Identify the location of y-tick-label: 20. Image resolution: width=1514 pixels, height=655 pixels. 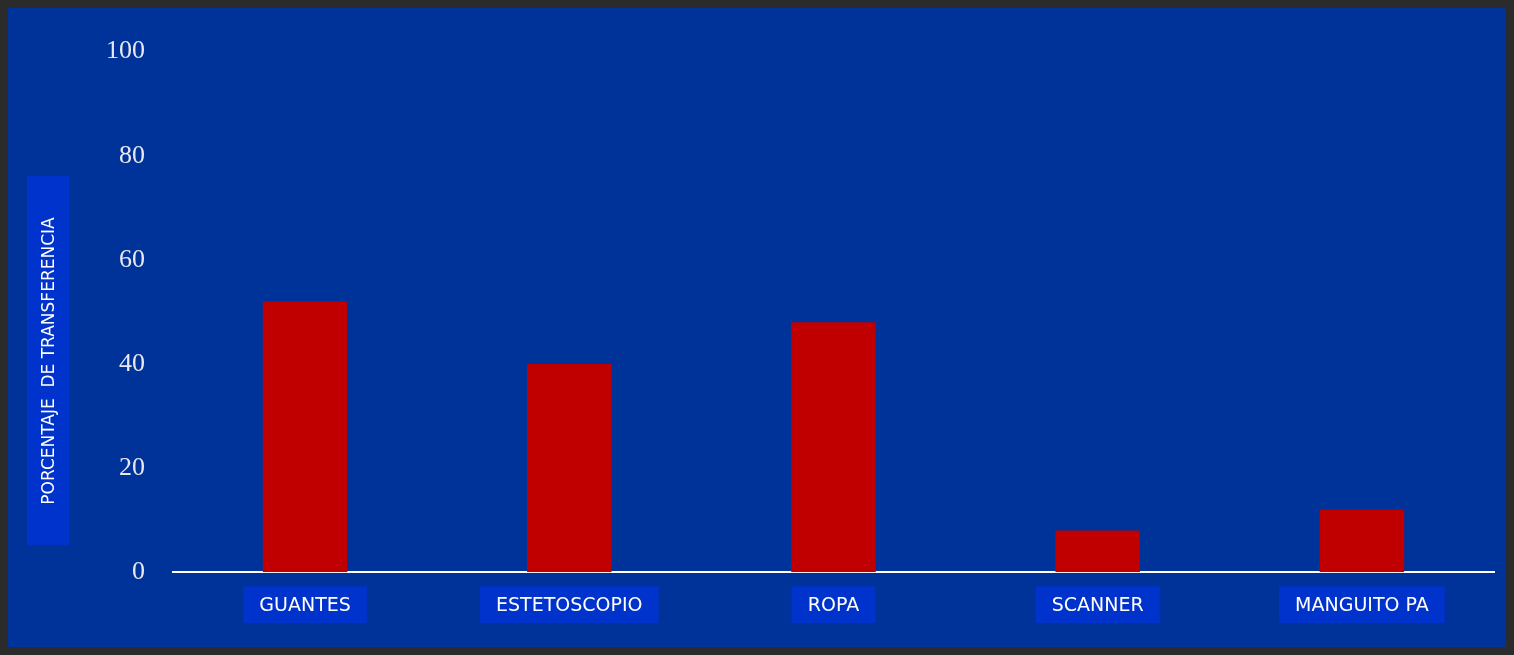
(132, 466).